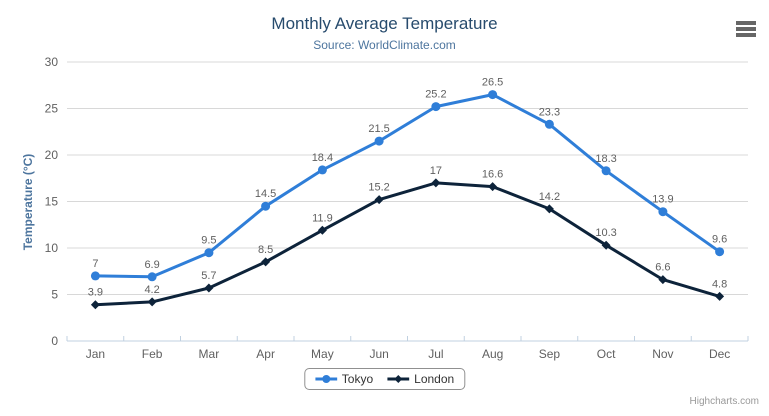  Describe the element at coordinates (492, 175) in the screenshot. I see `data-label: 16.6` at that location.